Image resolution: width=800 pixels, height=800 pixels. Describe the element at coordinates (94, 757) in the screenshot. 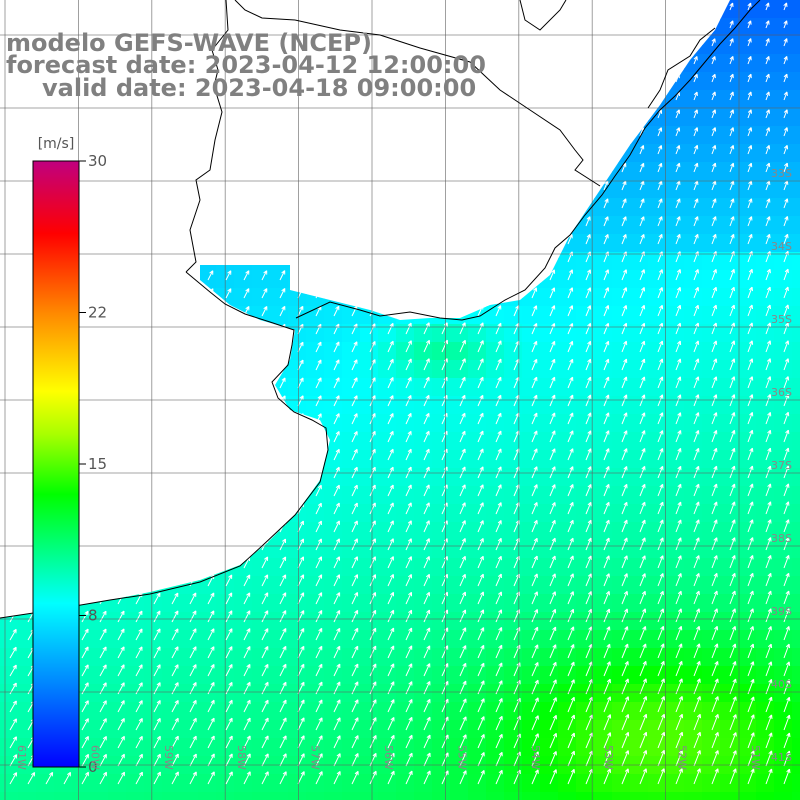

I see `lon-label: 60W` at that location.